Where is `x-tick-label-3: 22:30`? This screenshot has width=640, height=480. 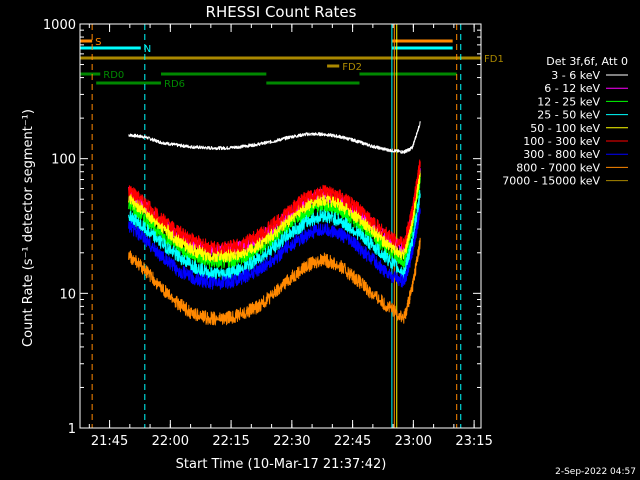
x-tick-label-3: 22:30 is located at coordinates (291, 441).